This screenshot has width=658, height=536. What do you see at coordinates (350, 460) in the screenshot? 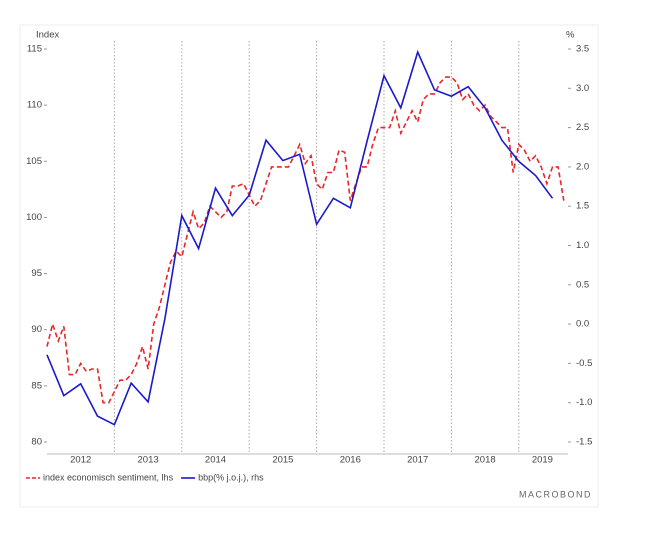
I see `x-tick-label: 2016` at bounding box center [350, 460].